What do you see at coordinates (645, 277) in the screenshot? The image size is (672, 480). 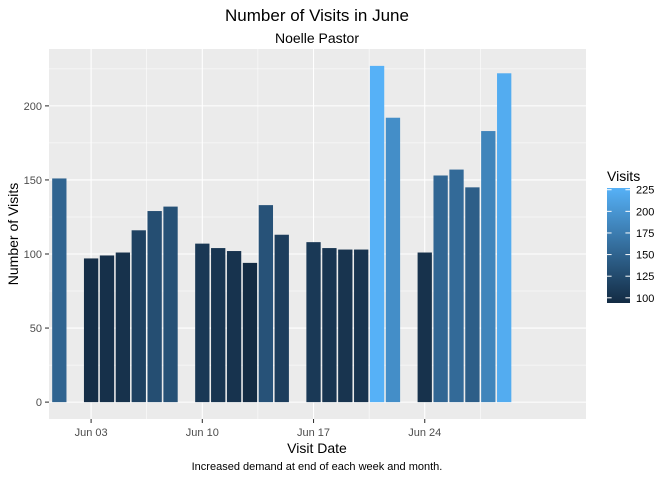 I see `legend-tick-label: 125` at bounding box center [645, 277].